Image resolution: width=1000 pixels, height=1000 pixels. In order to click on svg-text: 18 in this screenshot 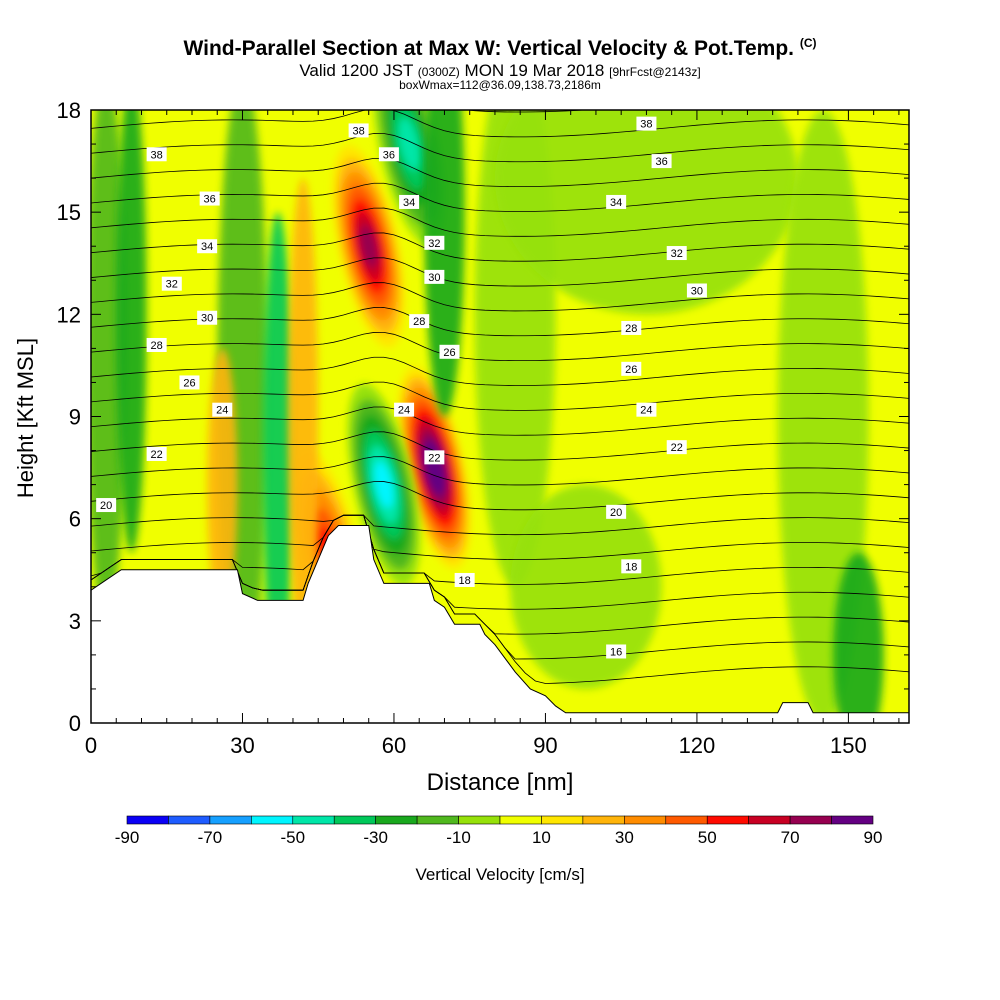, I will do `click(465, 581)`.